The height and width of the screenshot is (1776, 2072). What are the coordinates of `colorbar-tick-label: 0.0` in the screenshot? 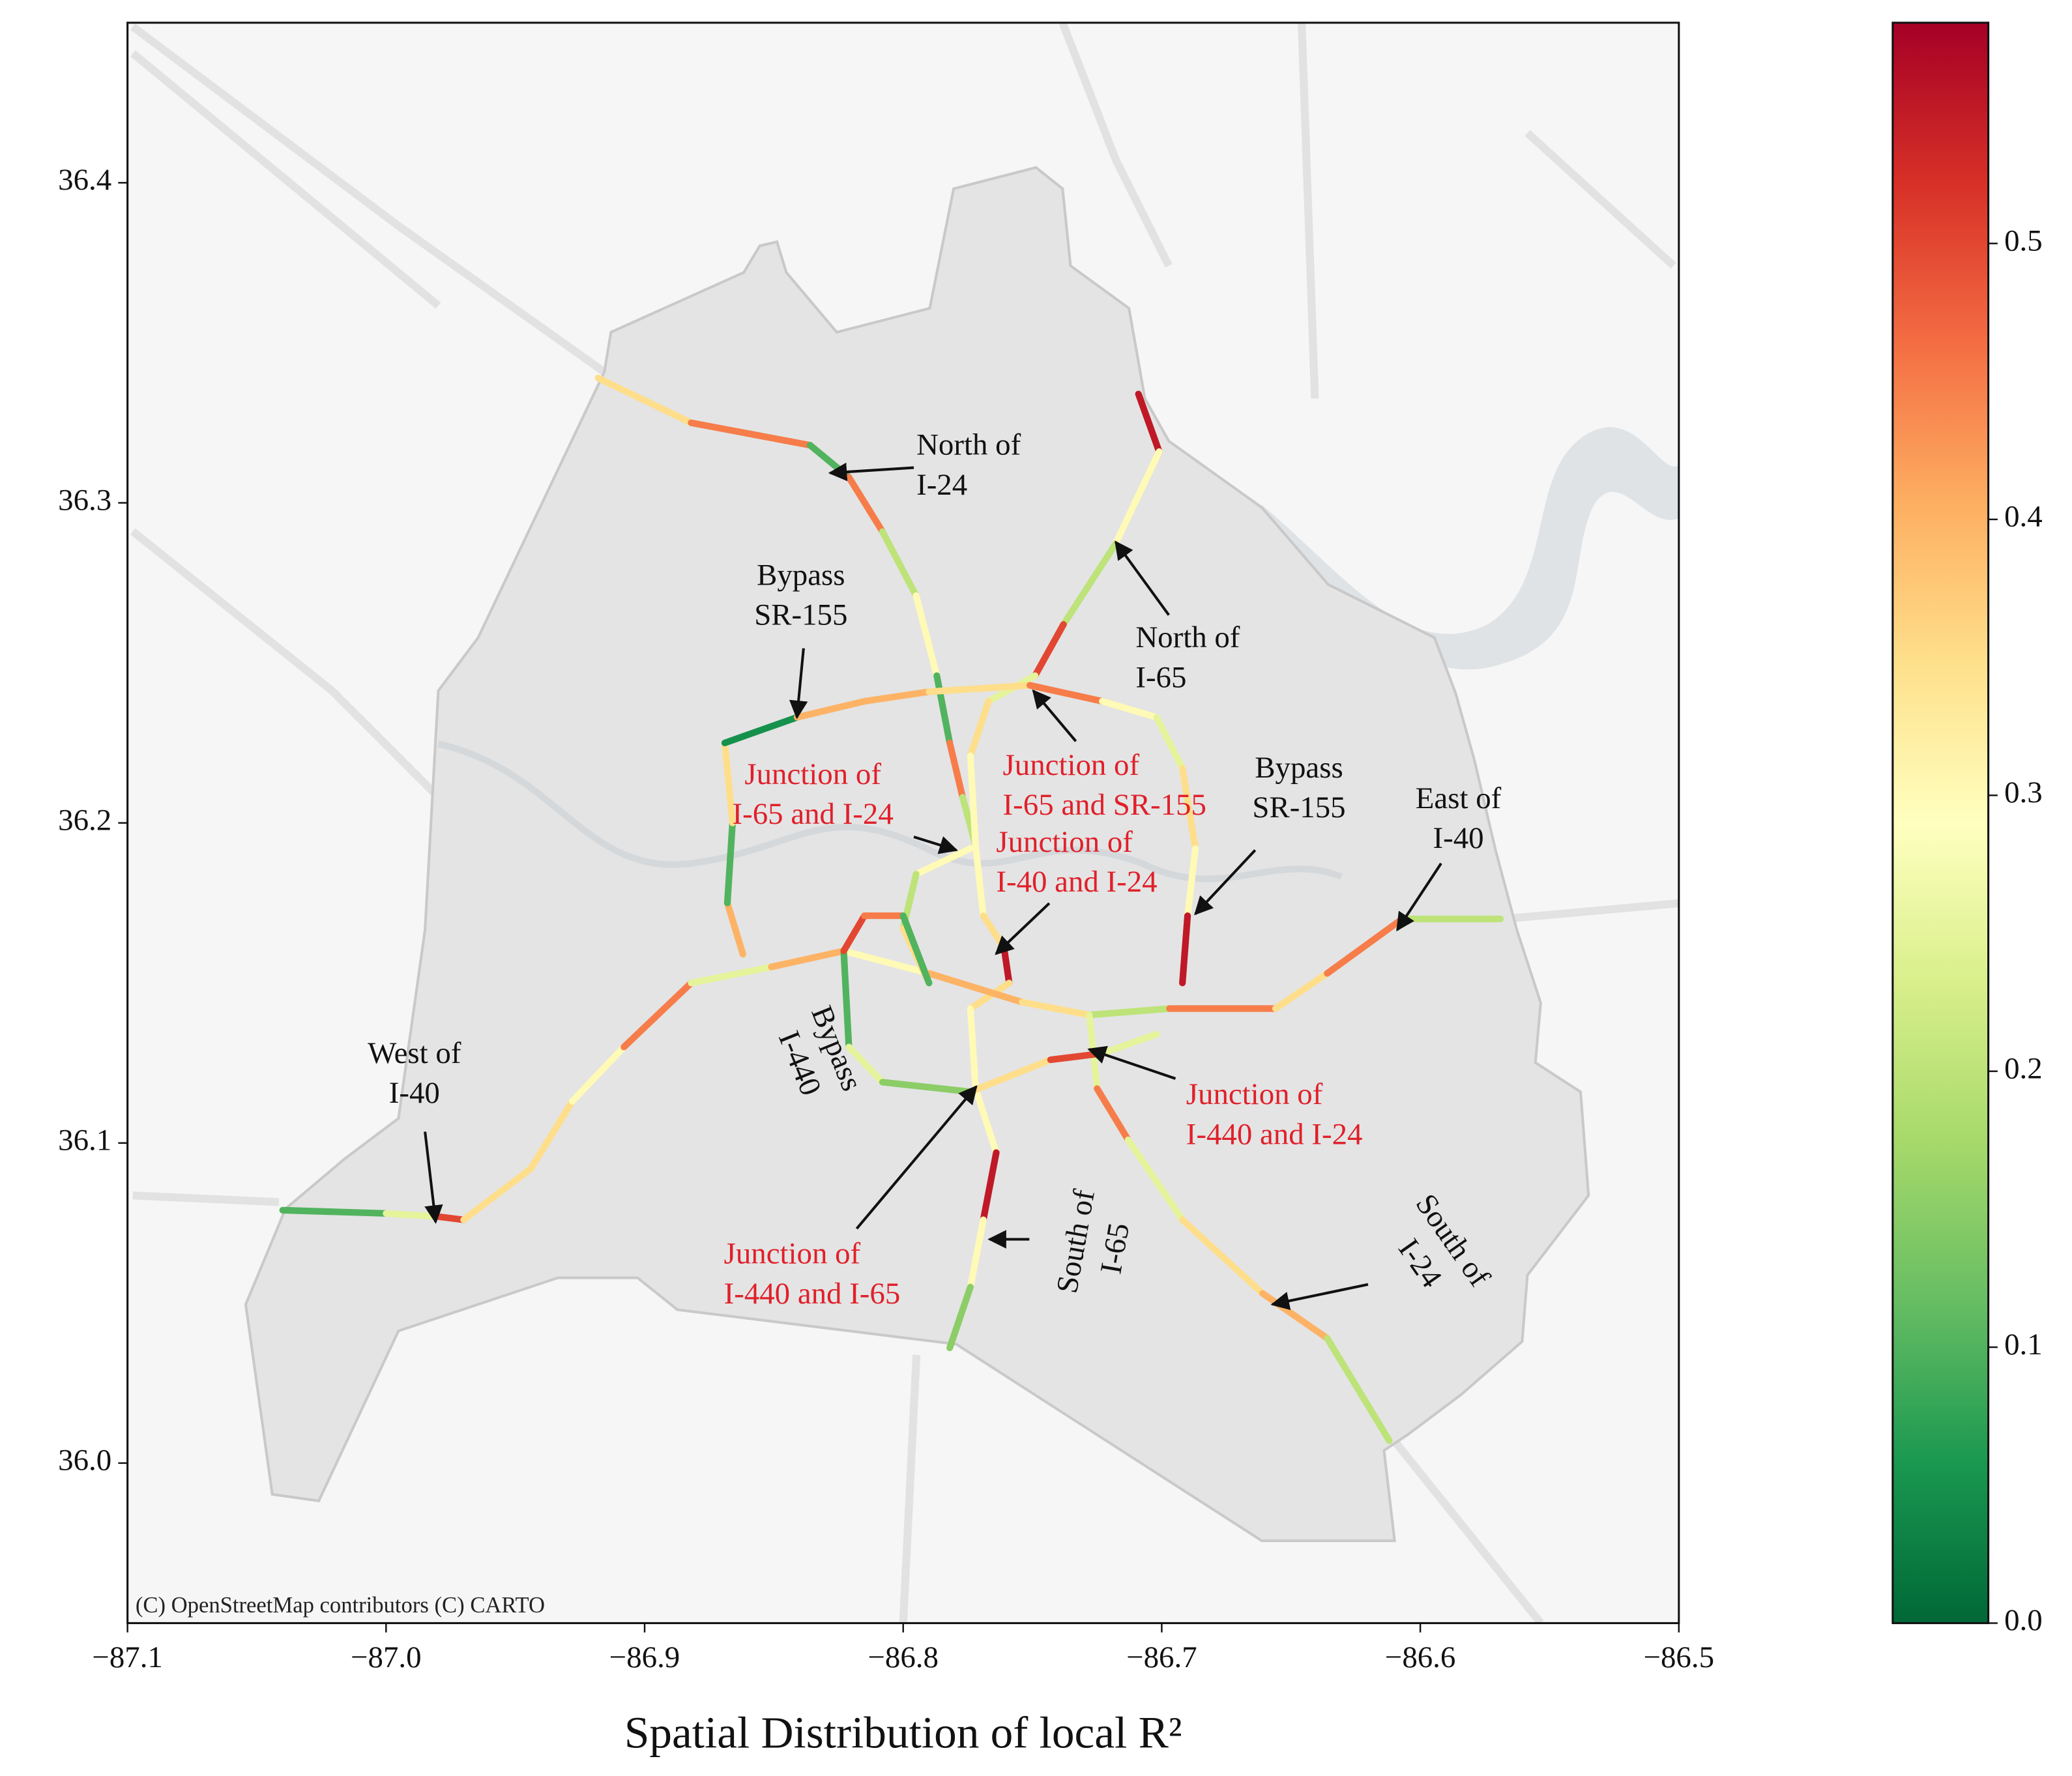 It's located at (2023, 1620).